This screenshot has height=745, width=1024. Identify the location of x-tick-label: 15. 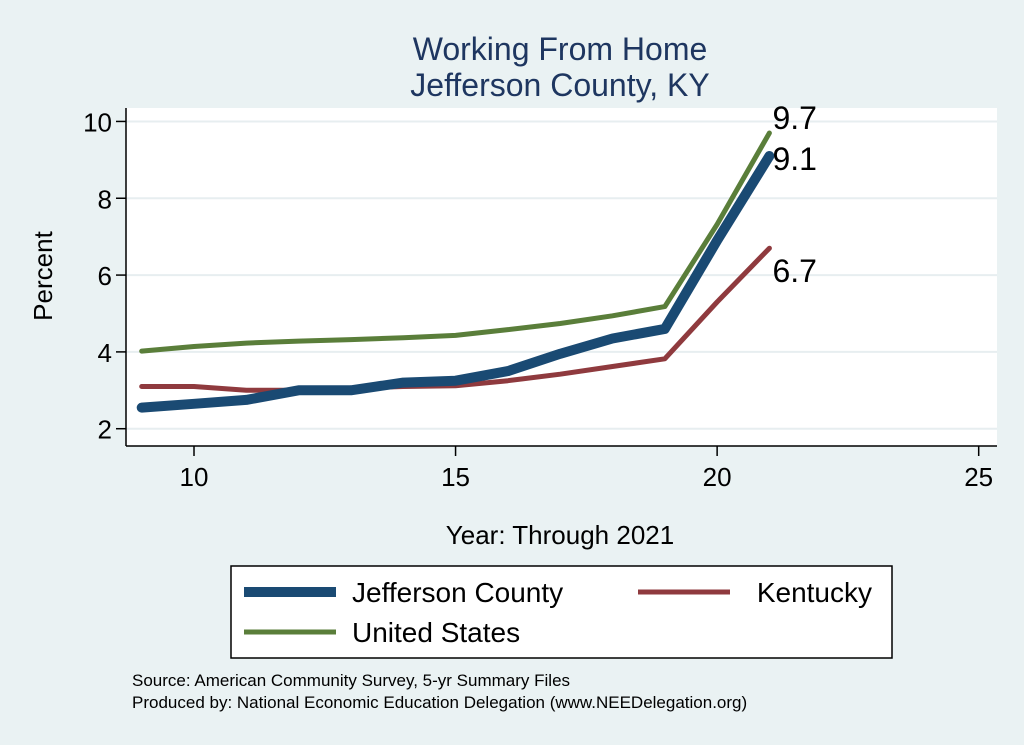
(455, 477).